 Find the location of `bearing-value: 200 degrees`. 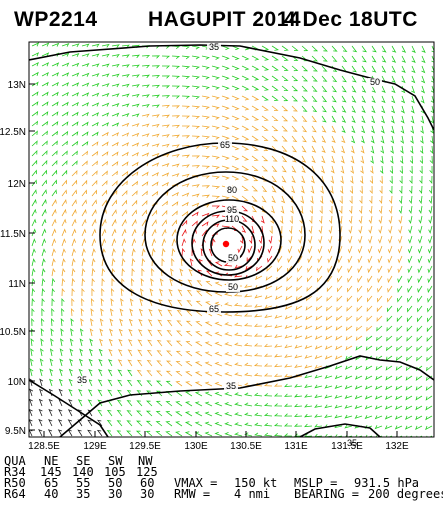

bearing-value: 200 degrees is located at coordinates (405, 494).